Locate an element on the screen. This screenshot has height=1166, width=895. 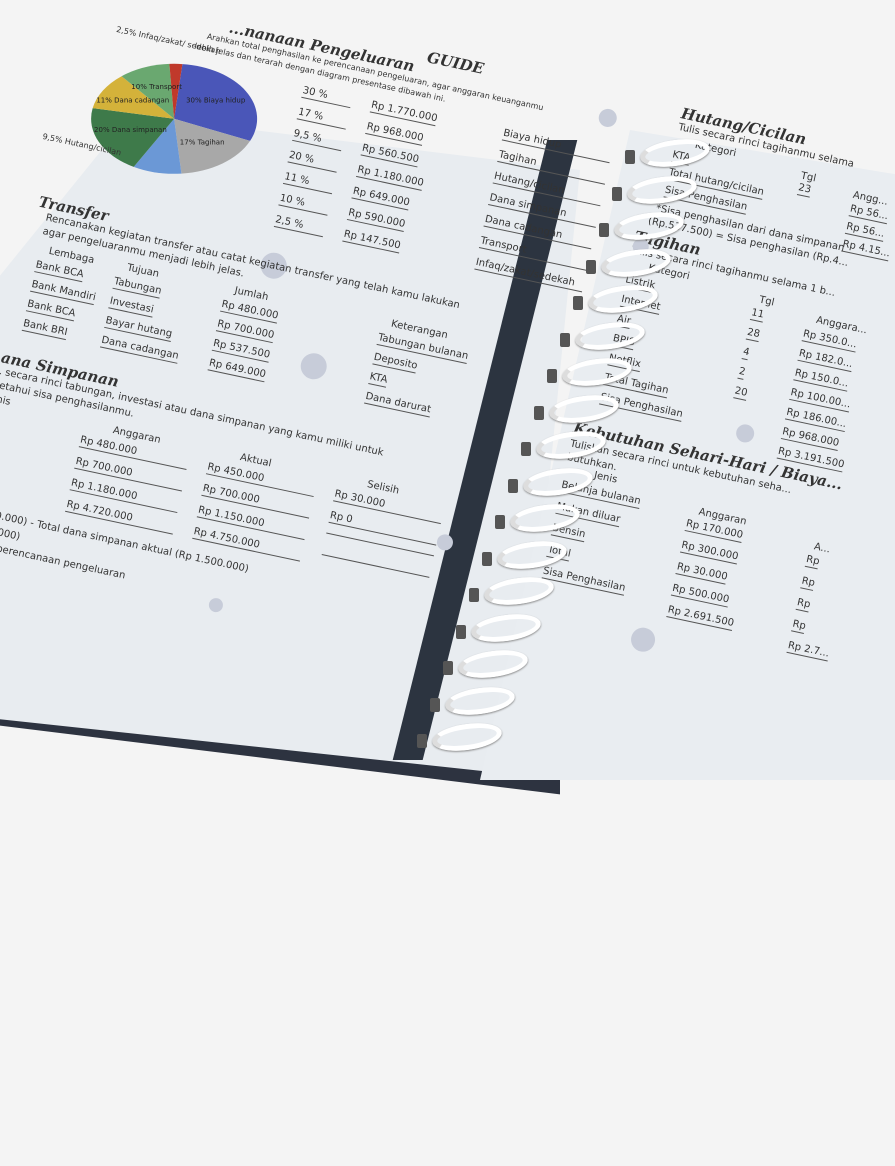
bill-date: 11 is located at coordinates (757, 315).